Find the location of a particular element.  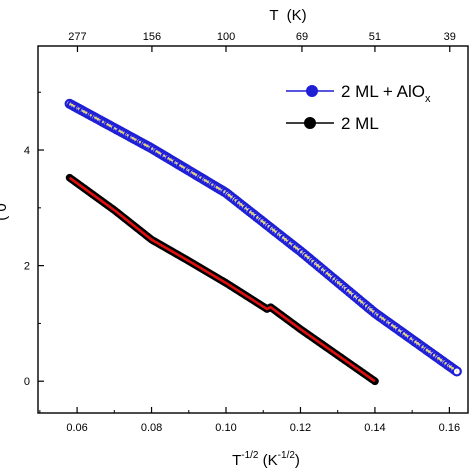

x-tick-label: 0.08 is located at coordinates (151, 428).